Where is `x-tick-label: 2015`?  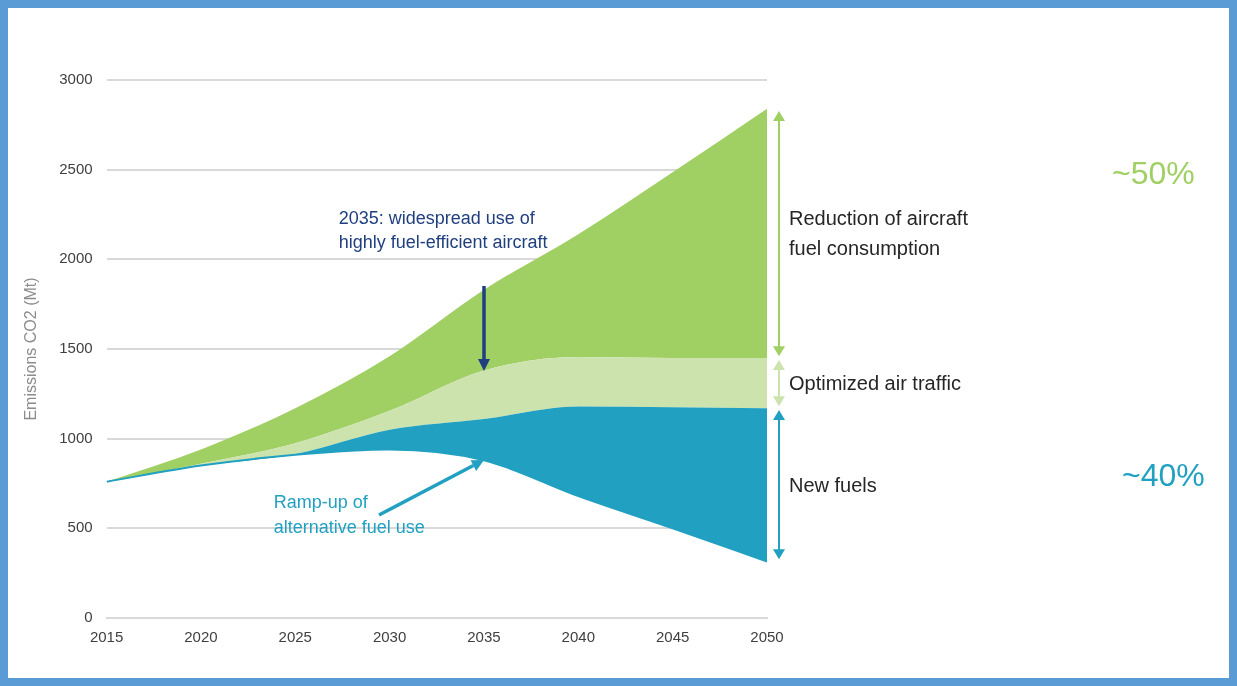 x-tick-label: 2015 is located at coordinates (106, 637).